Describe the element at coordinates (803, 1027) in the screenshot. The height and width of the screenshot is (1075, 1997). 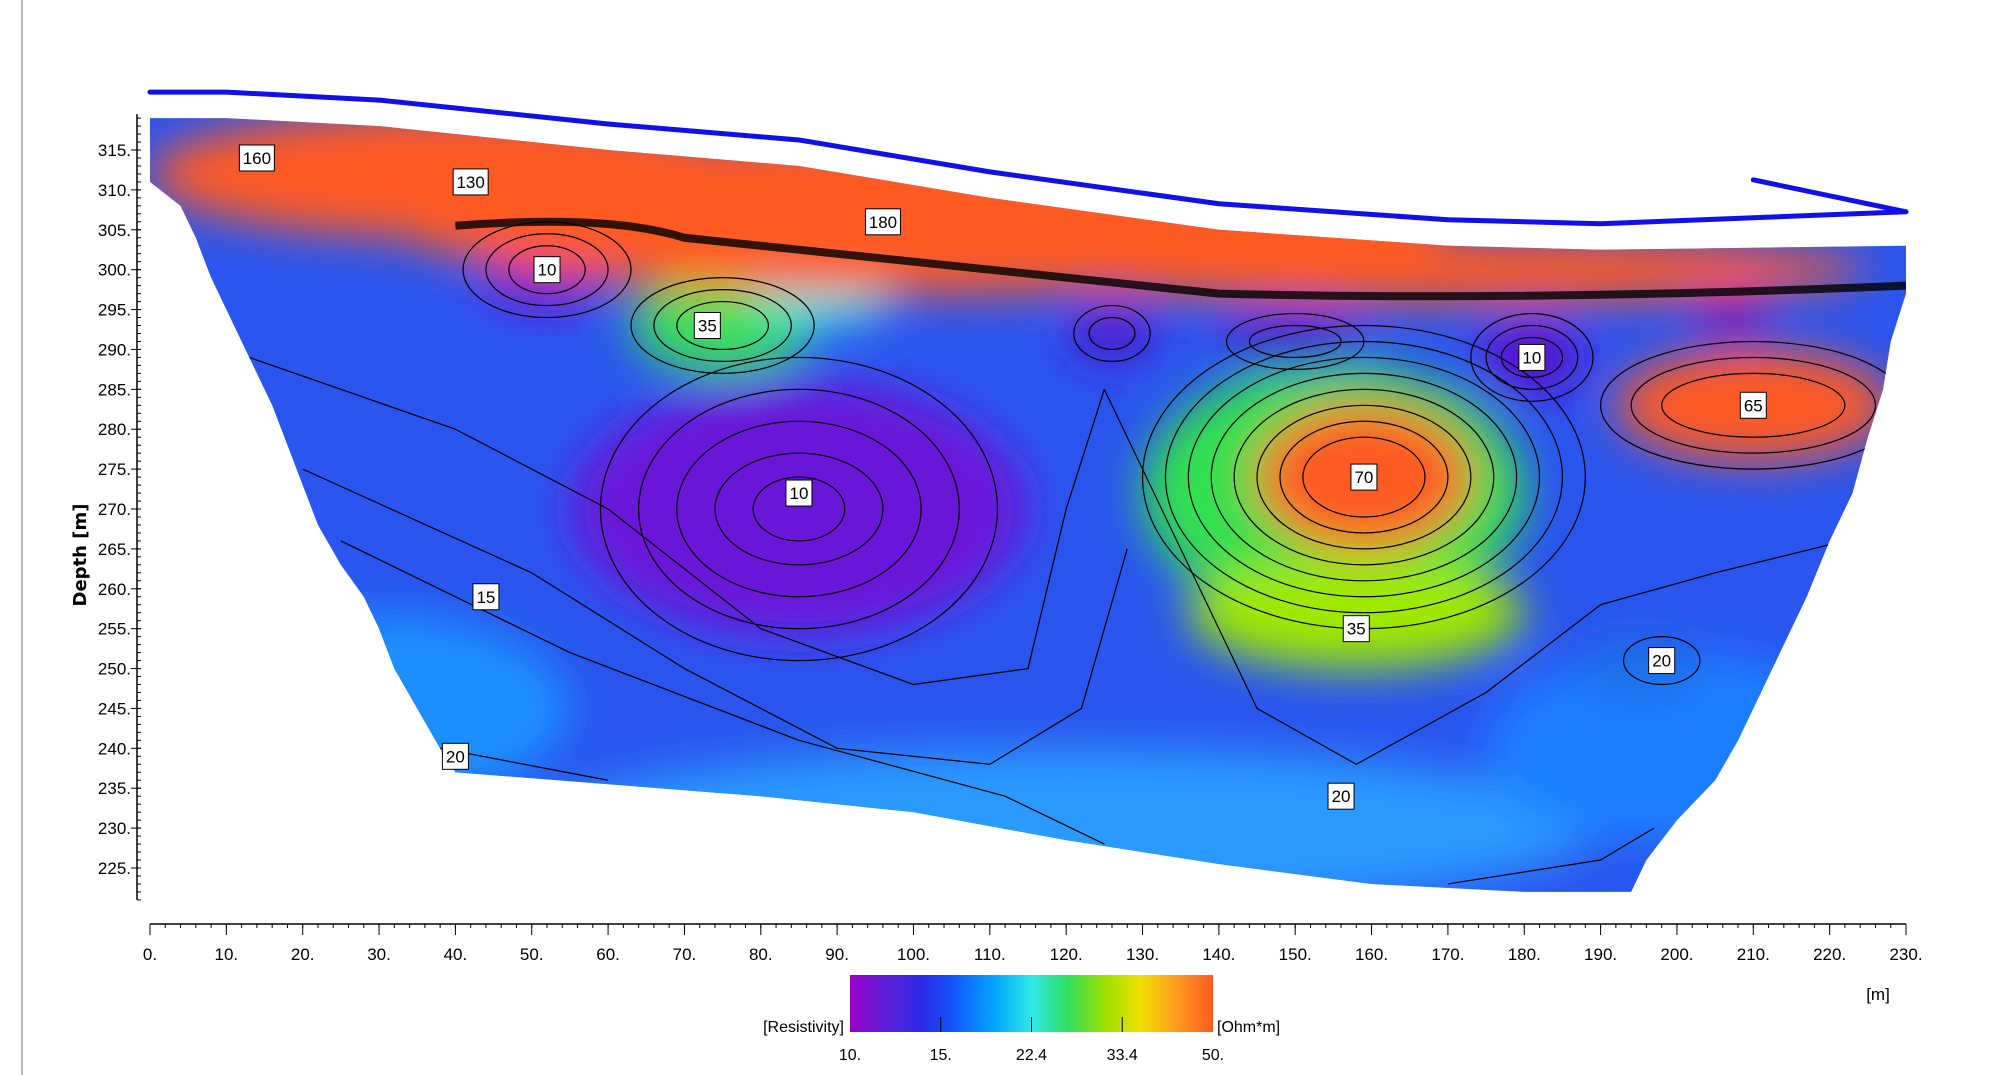
I see `colorbar-label-left: [Resistivity]` at that location.